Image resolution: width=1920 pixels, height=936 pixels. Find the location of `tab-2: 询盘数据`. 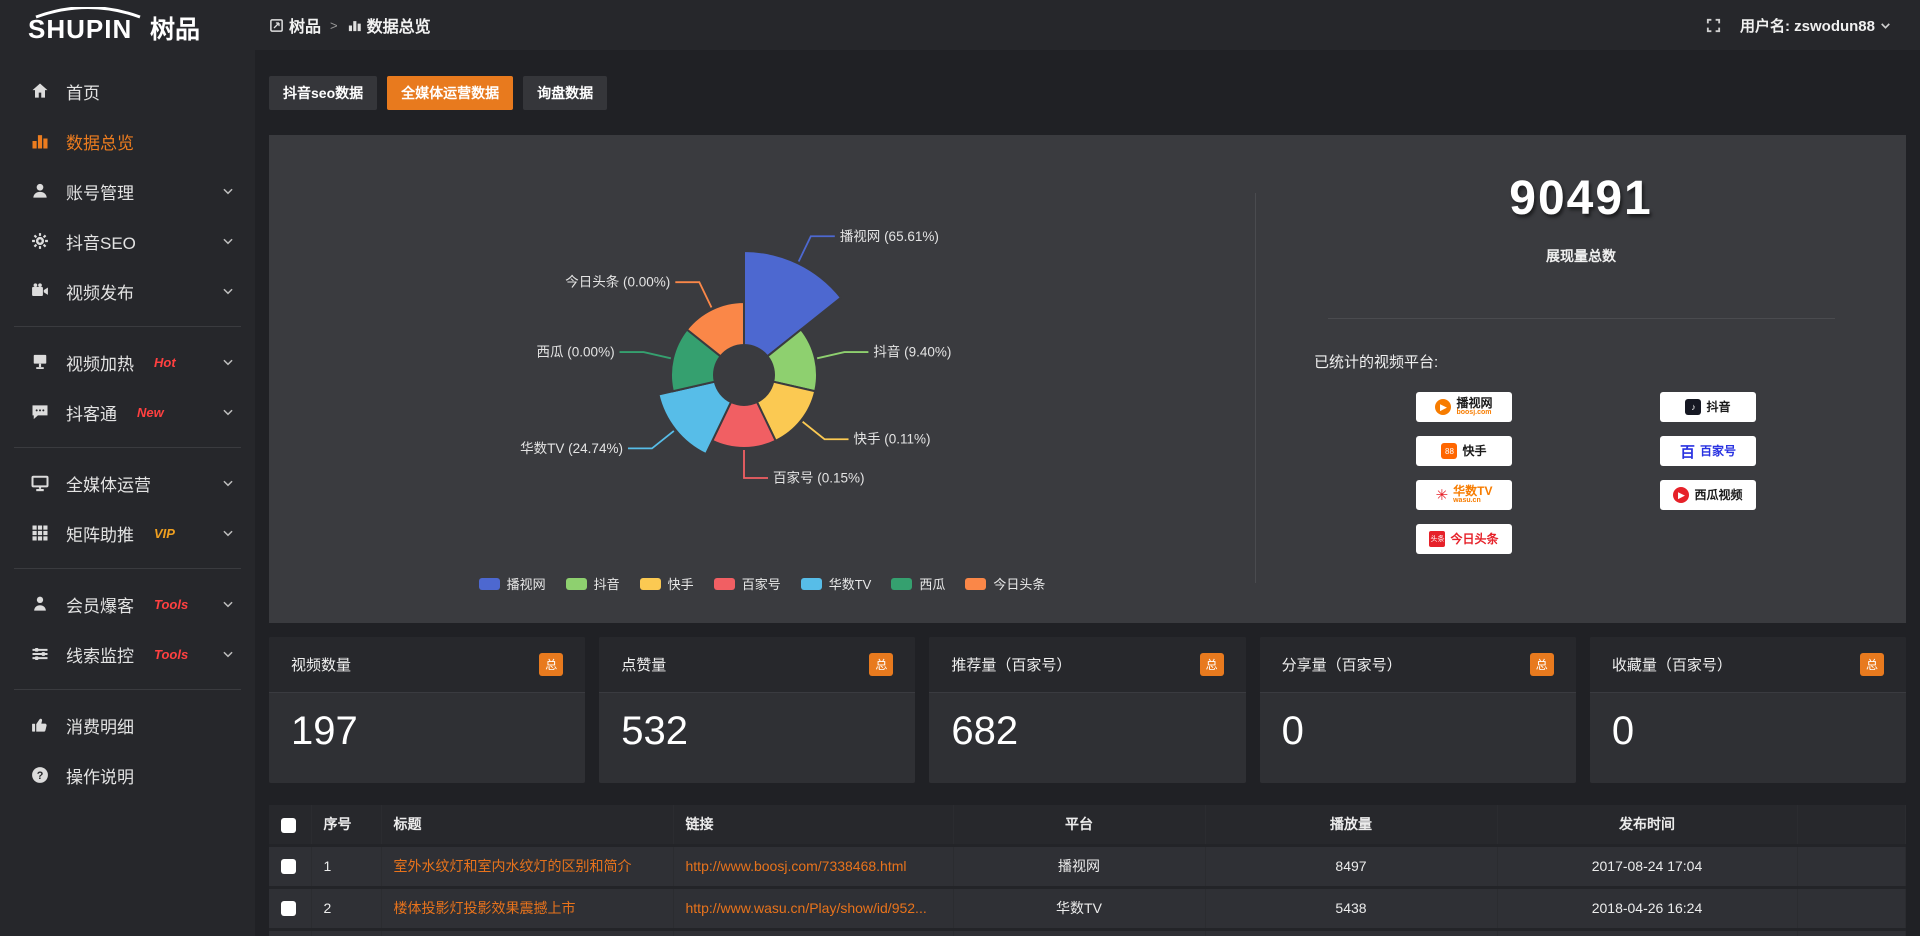

tab-2: 询盘数据 is located at coordinates (565, 93).